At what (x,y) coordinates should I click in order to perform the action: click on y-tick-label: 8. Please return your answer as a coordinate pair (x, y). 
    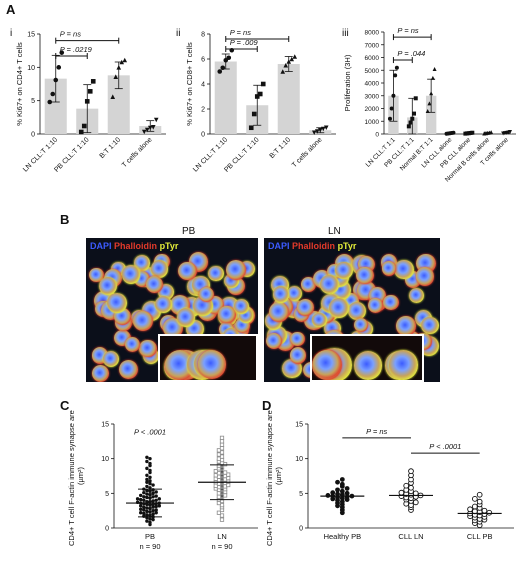
    Looking at the image, I should click on (203, 35).